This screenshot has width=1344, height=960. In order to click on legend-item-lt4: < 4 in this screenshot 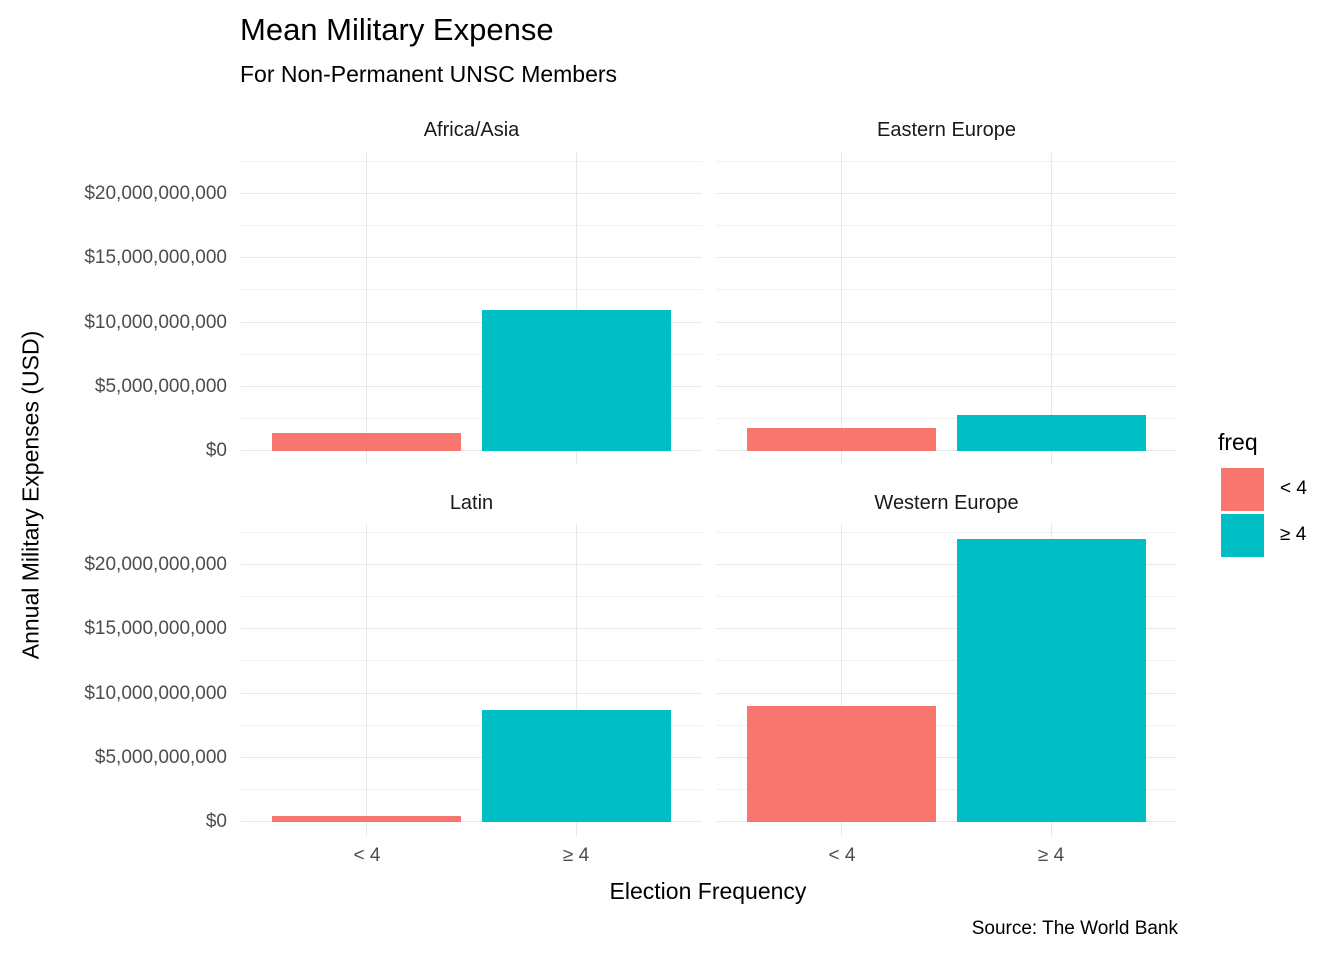, I will do `click(1278, 491)`.